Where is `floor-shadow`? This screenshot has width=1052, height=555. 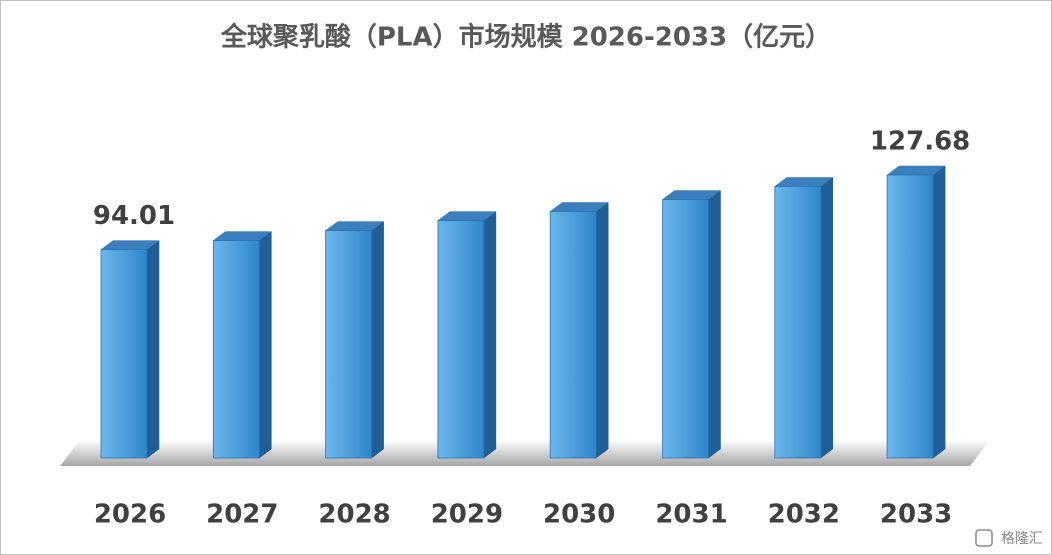
floor-shadow is located at coordinates (525, 453).